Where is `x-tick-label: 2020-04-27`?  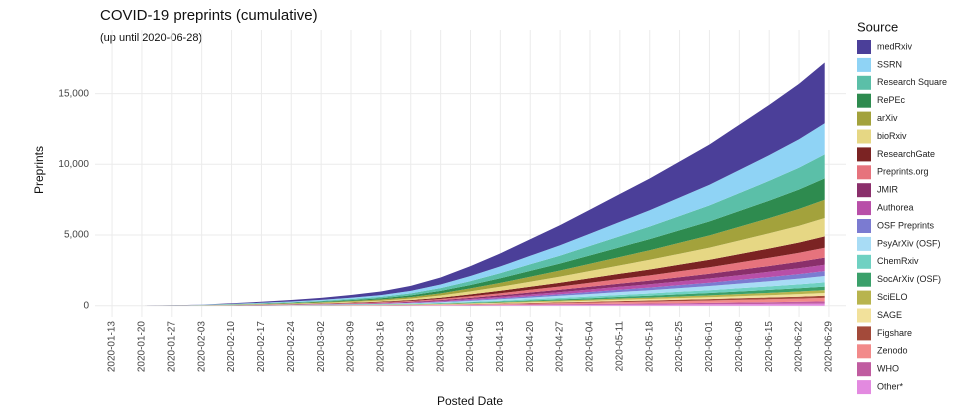 x-tick-label: 2020-04-27 is located at coordinates (560, 347).